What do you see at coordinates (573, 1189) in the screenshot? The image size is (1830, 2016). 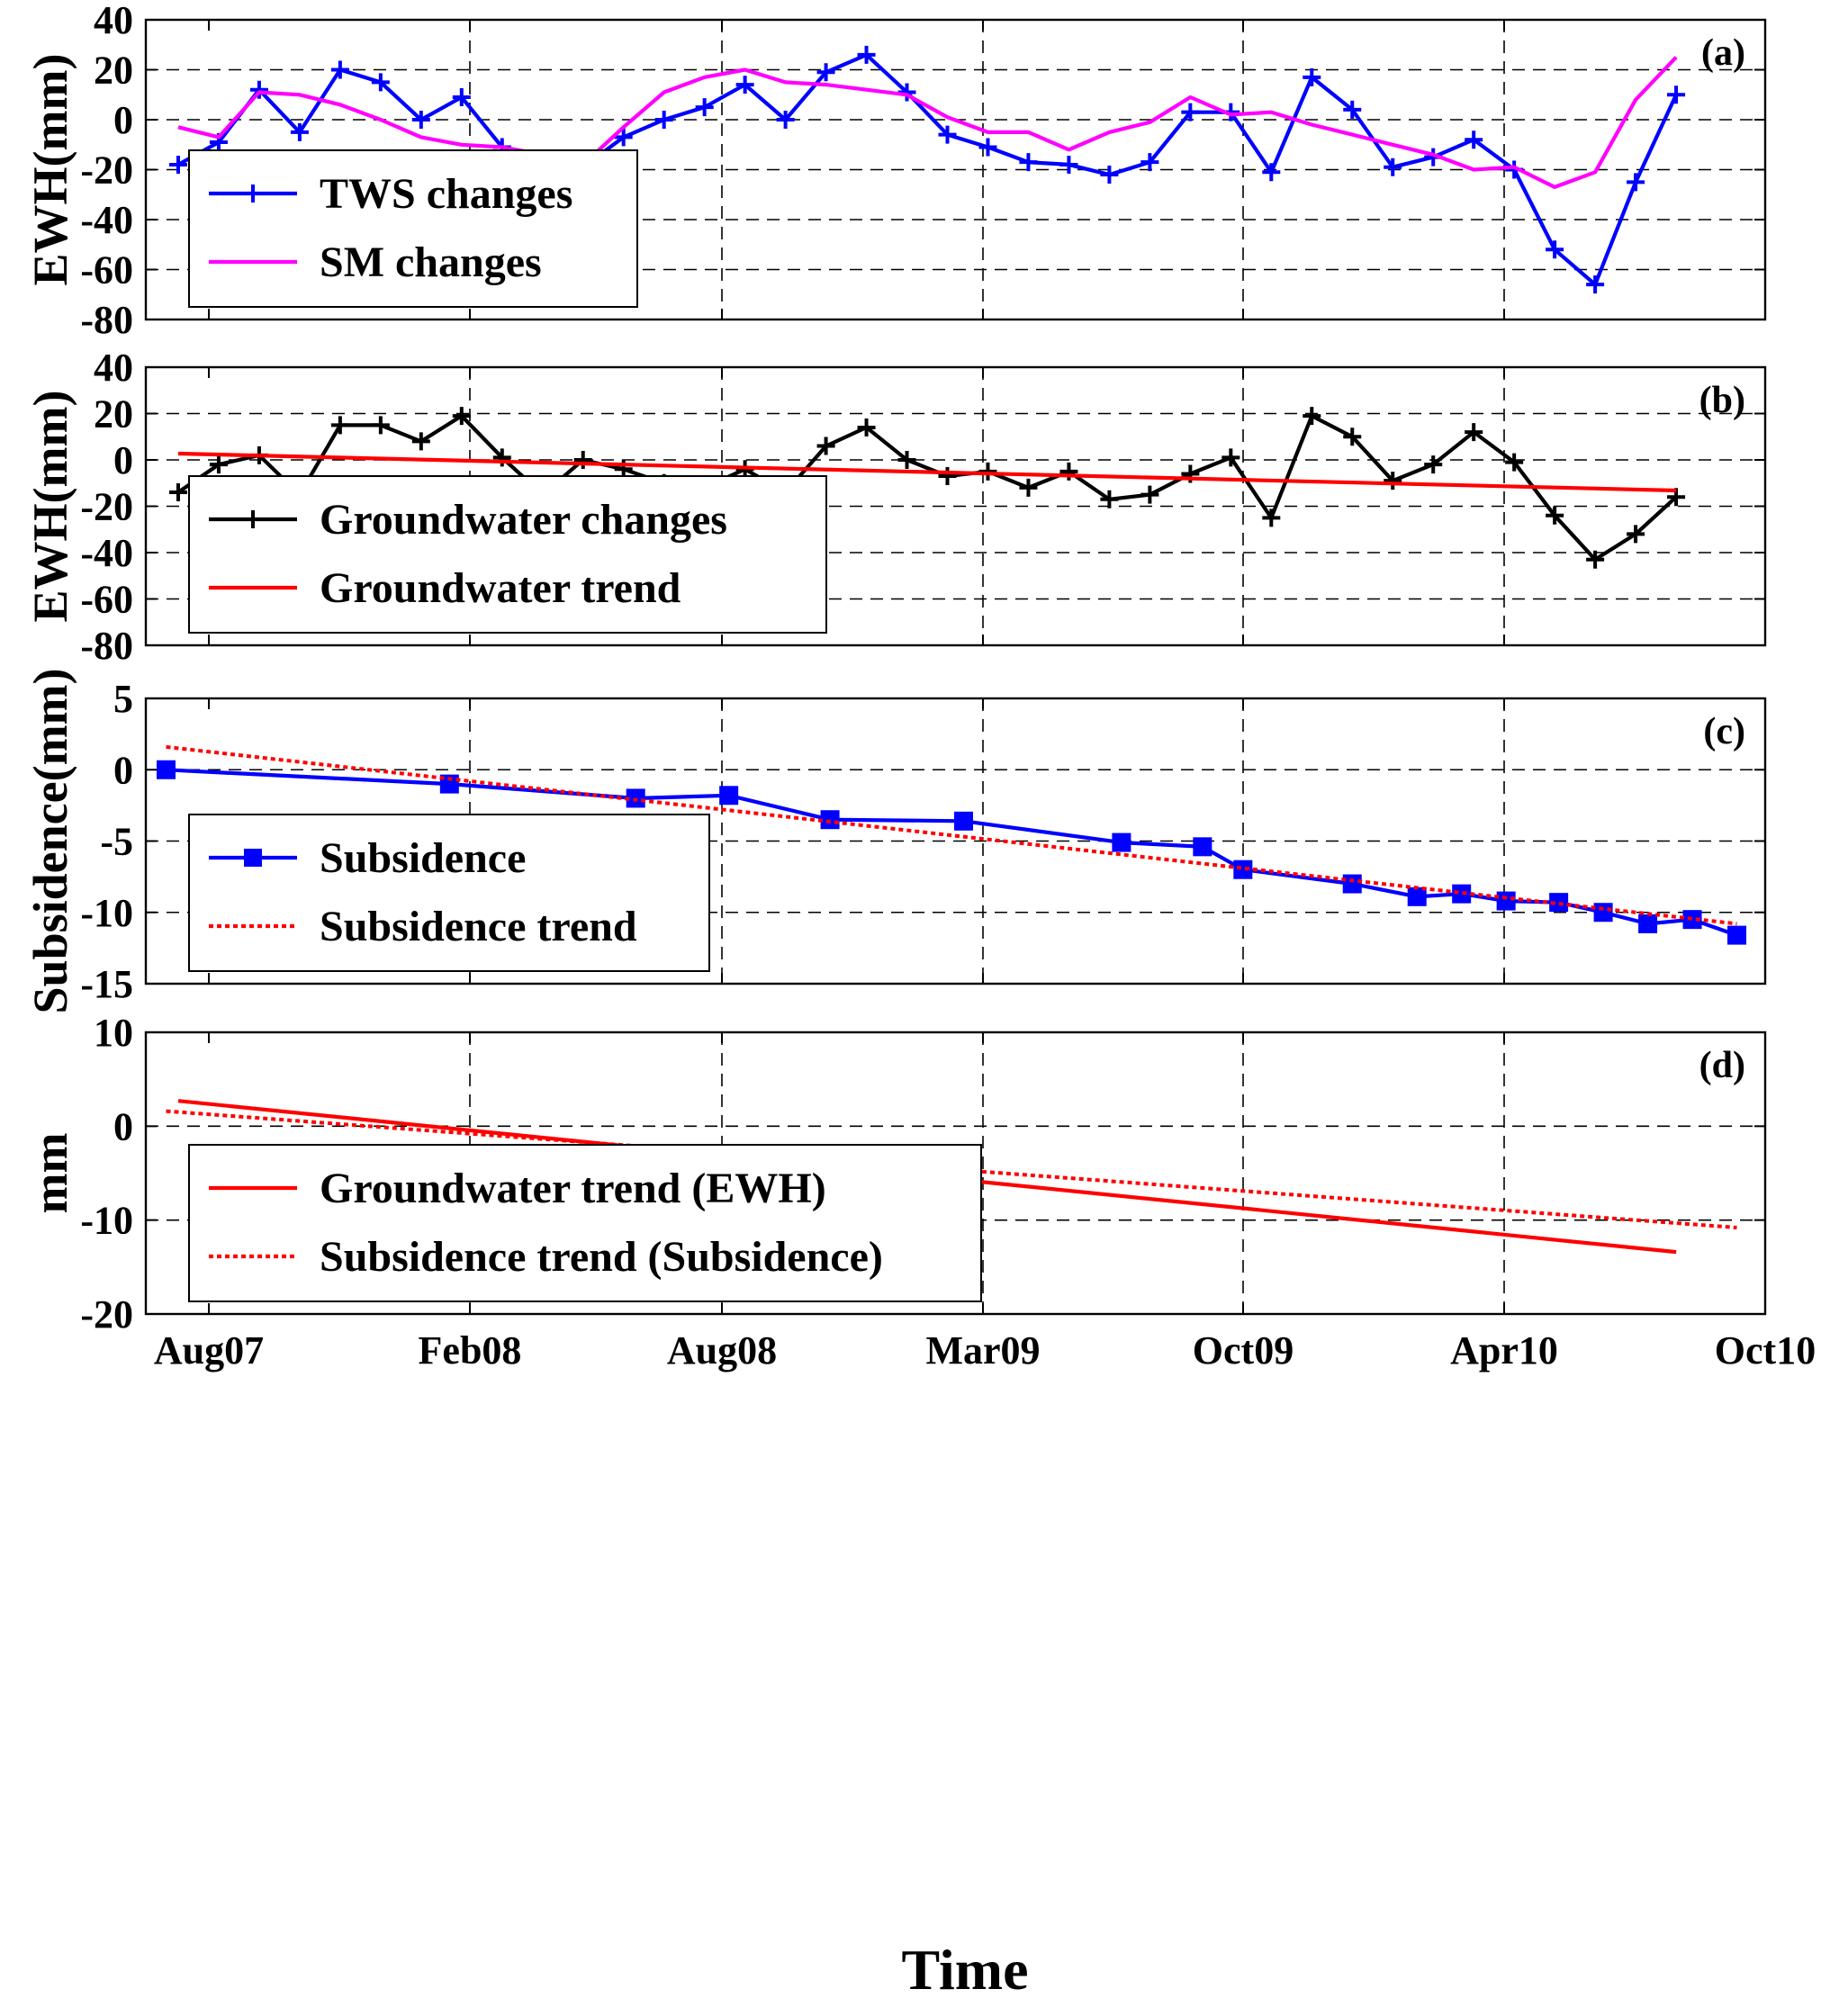 I see `legend-label: Groundwater trend (EWH)` at bounding box center [573, 1189].